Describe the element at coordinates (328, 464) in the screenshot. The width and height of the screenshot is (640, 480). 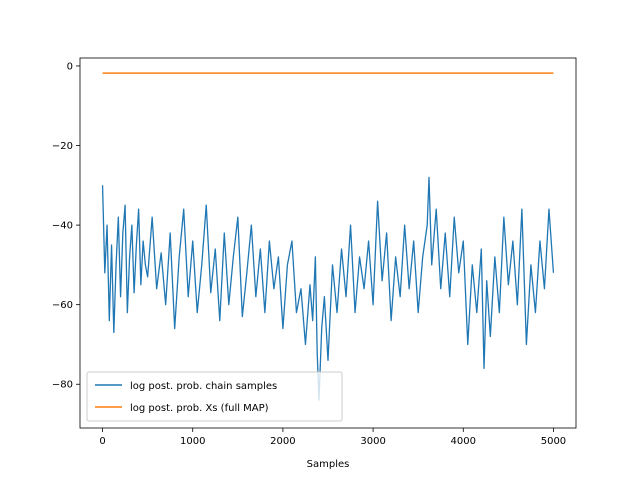
I see `x-axis-label: Samples` at that location.